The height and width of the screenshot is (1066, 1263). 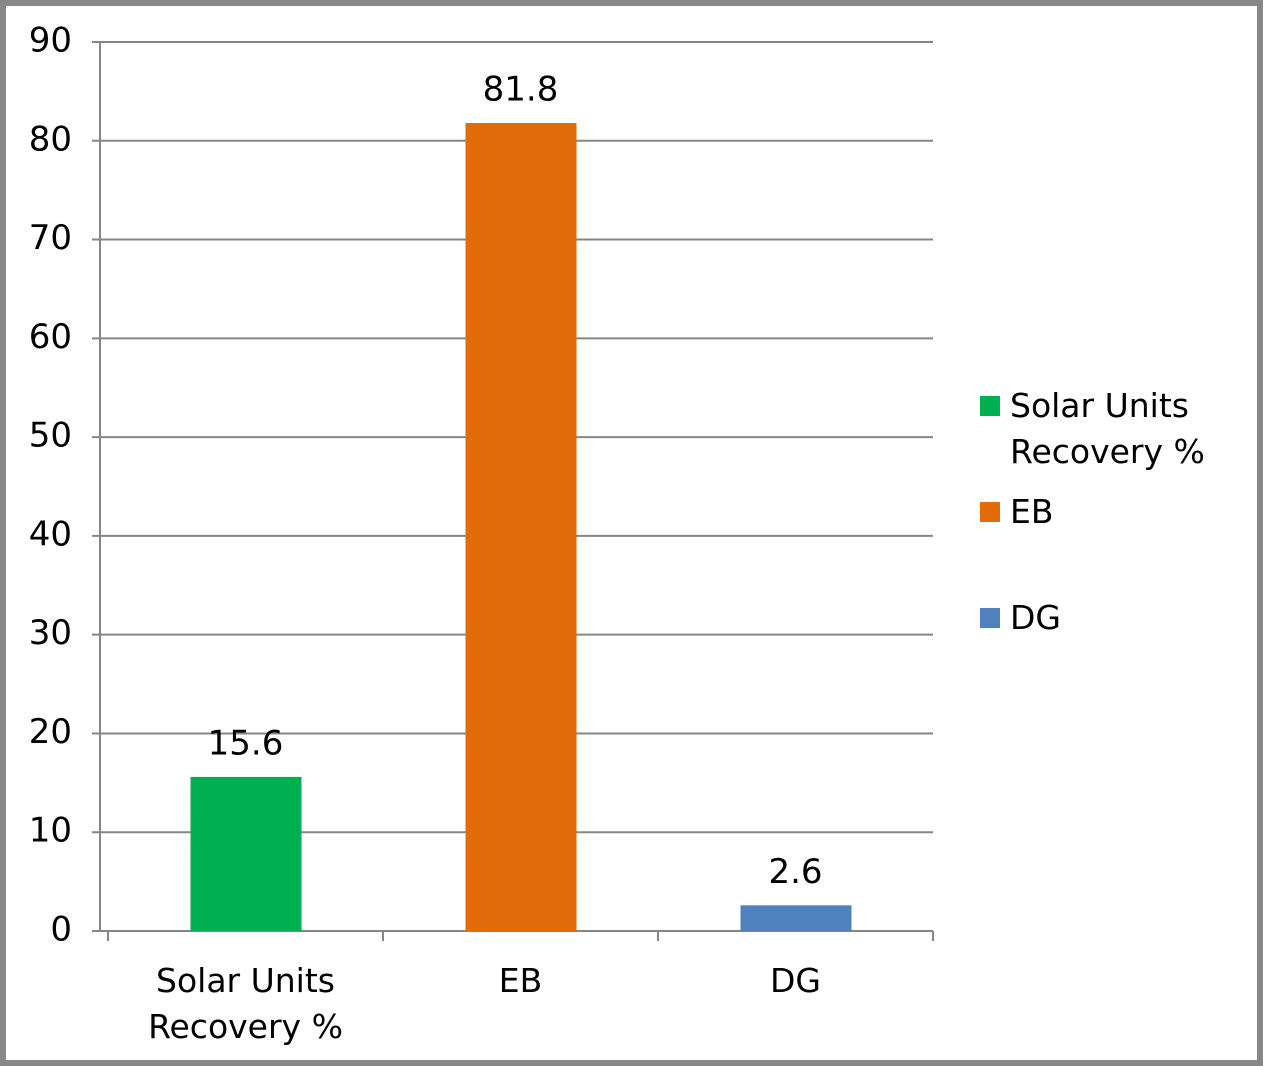 What do you see at coordinates (246, 743) in the screenshot?
I see `data-label: 15.6` at bounding box center [246, 743].